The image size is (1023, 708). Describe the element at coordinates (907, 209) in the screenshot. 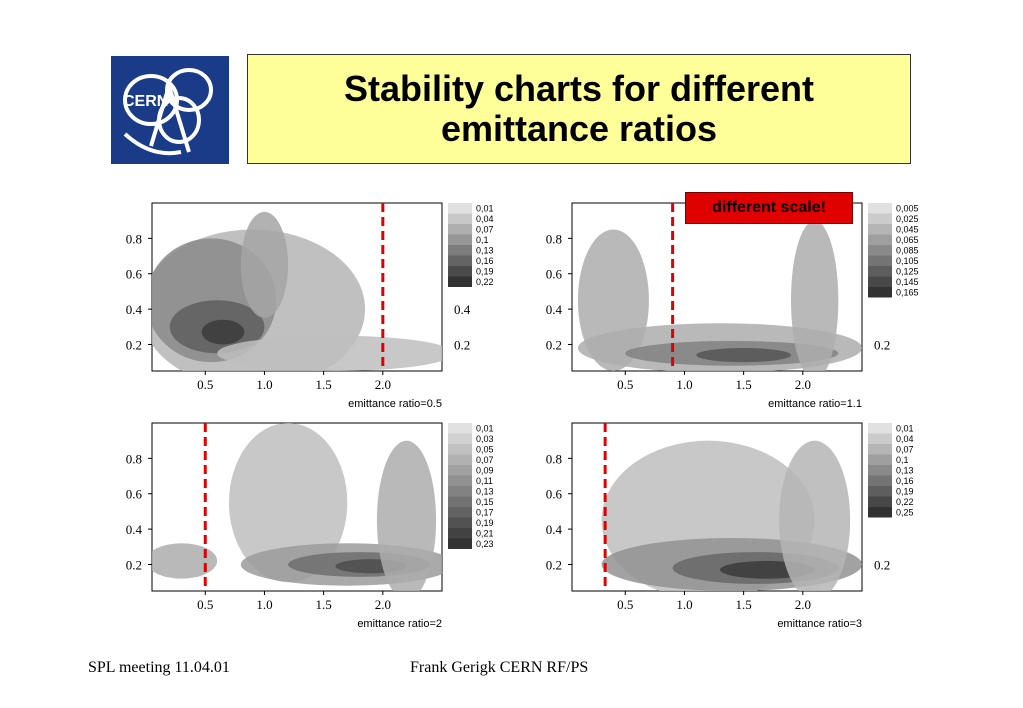

I see `legend-label: 0,005` at that location.